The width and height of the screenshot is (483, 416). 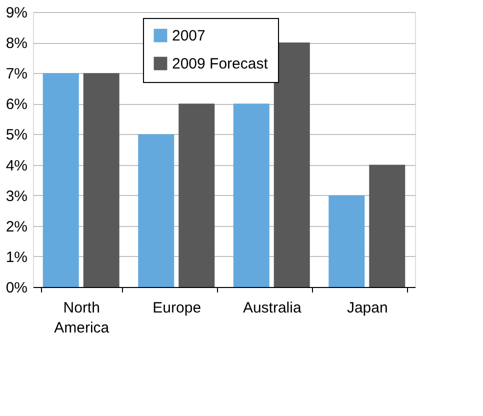 I want to click on y-tick-label: 5%, so click(x=17, y=135).